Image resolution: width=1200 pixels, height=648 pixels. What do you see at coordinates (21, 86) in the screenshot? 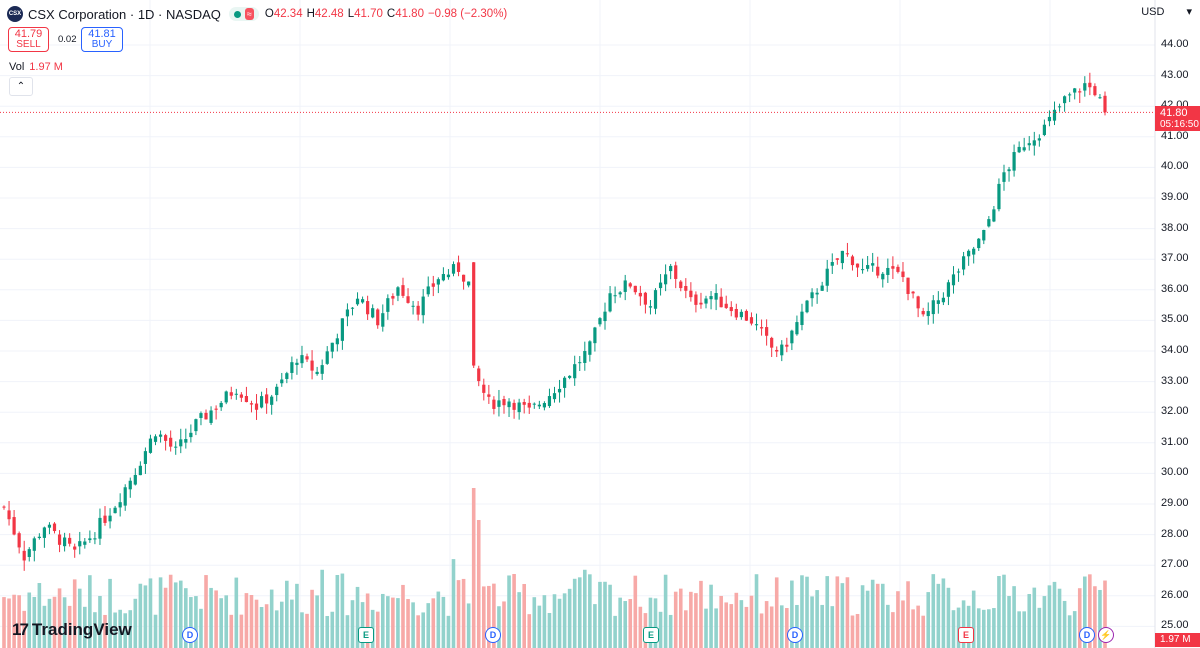
I see `collapse-legend-button: ⌃` at bounding box center [21, 86].